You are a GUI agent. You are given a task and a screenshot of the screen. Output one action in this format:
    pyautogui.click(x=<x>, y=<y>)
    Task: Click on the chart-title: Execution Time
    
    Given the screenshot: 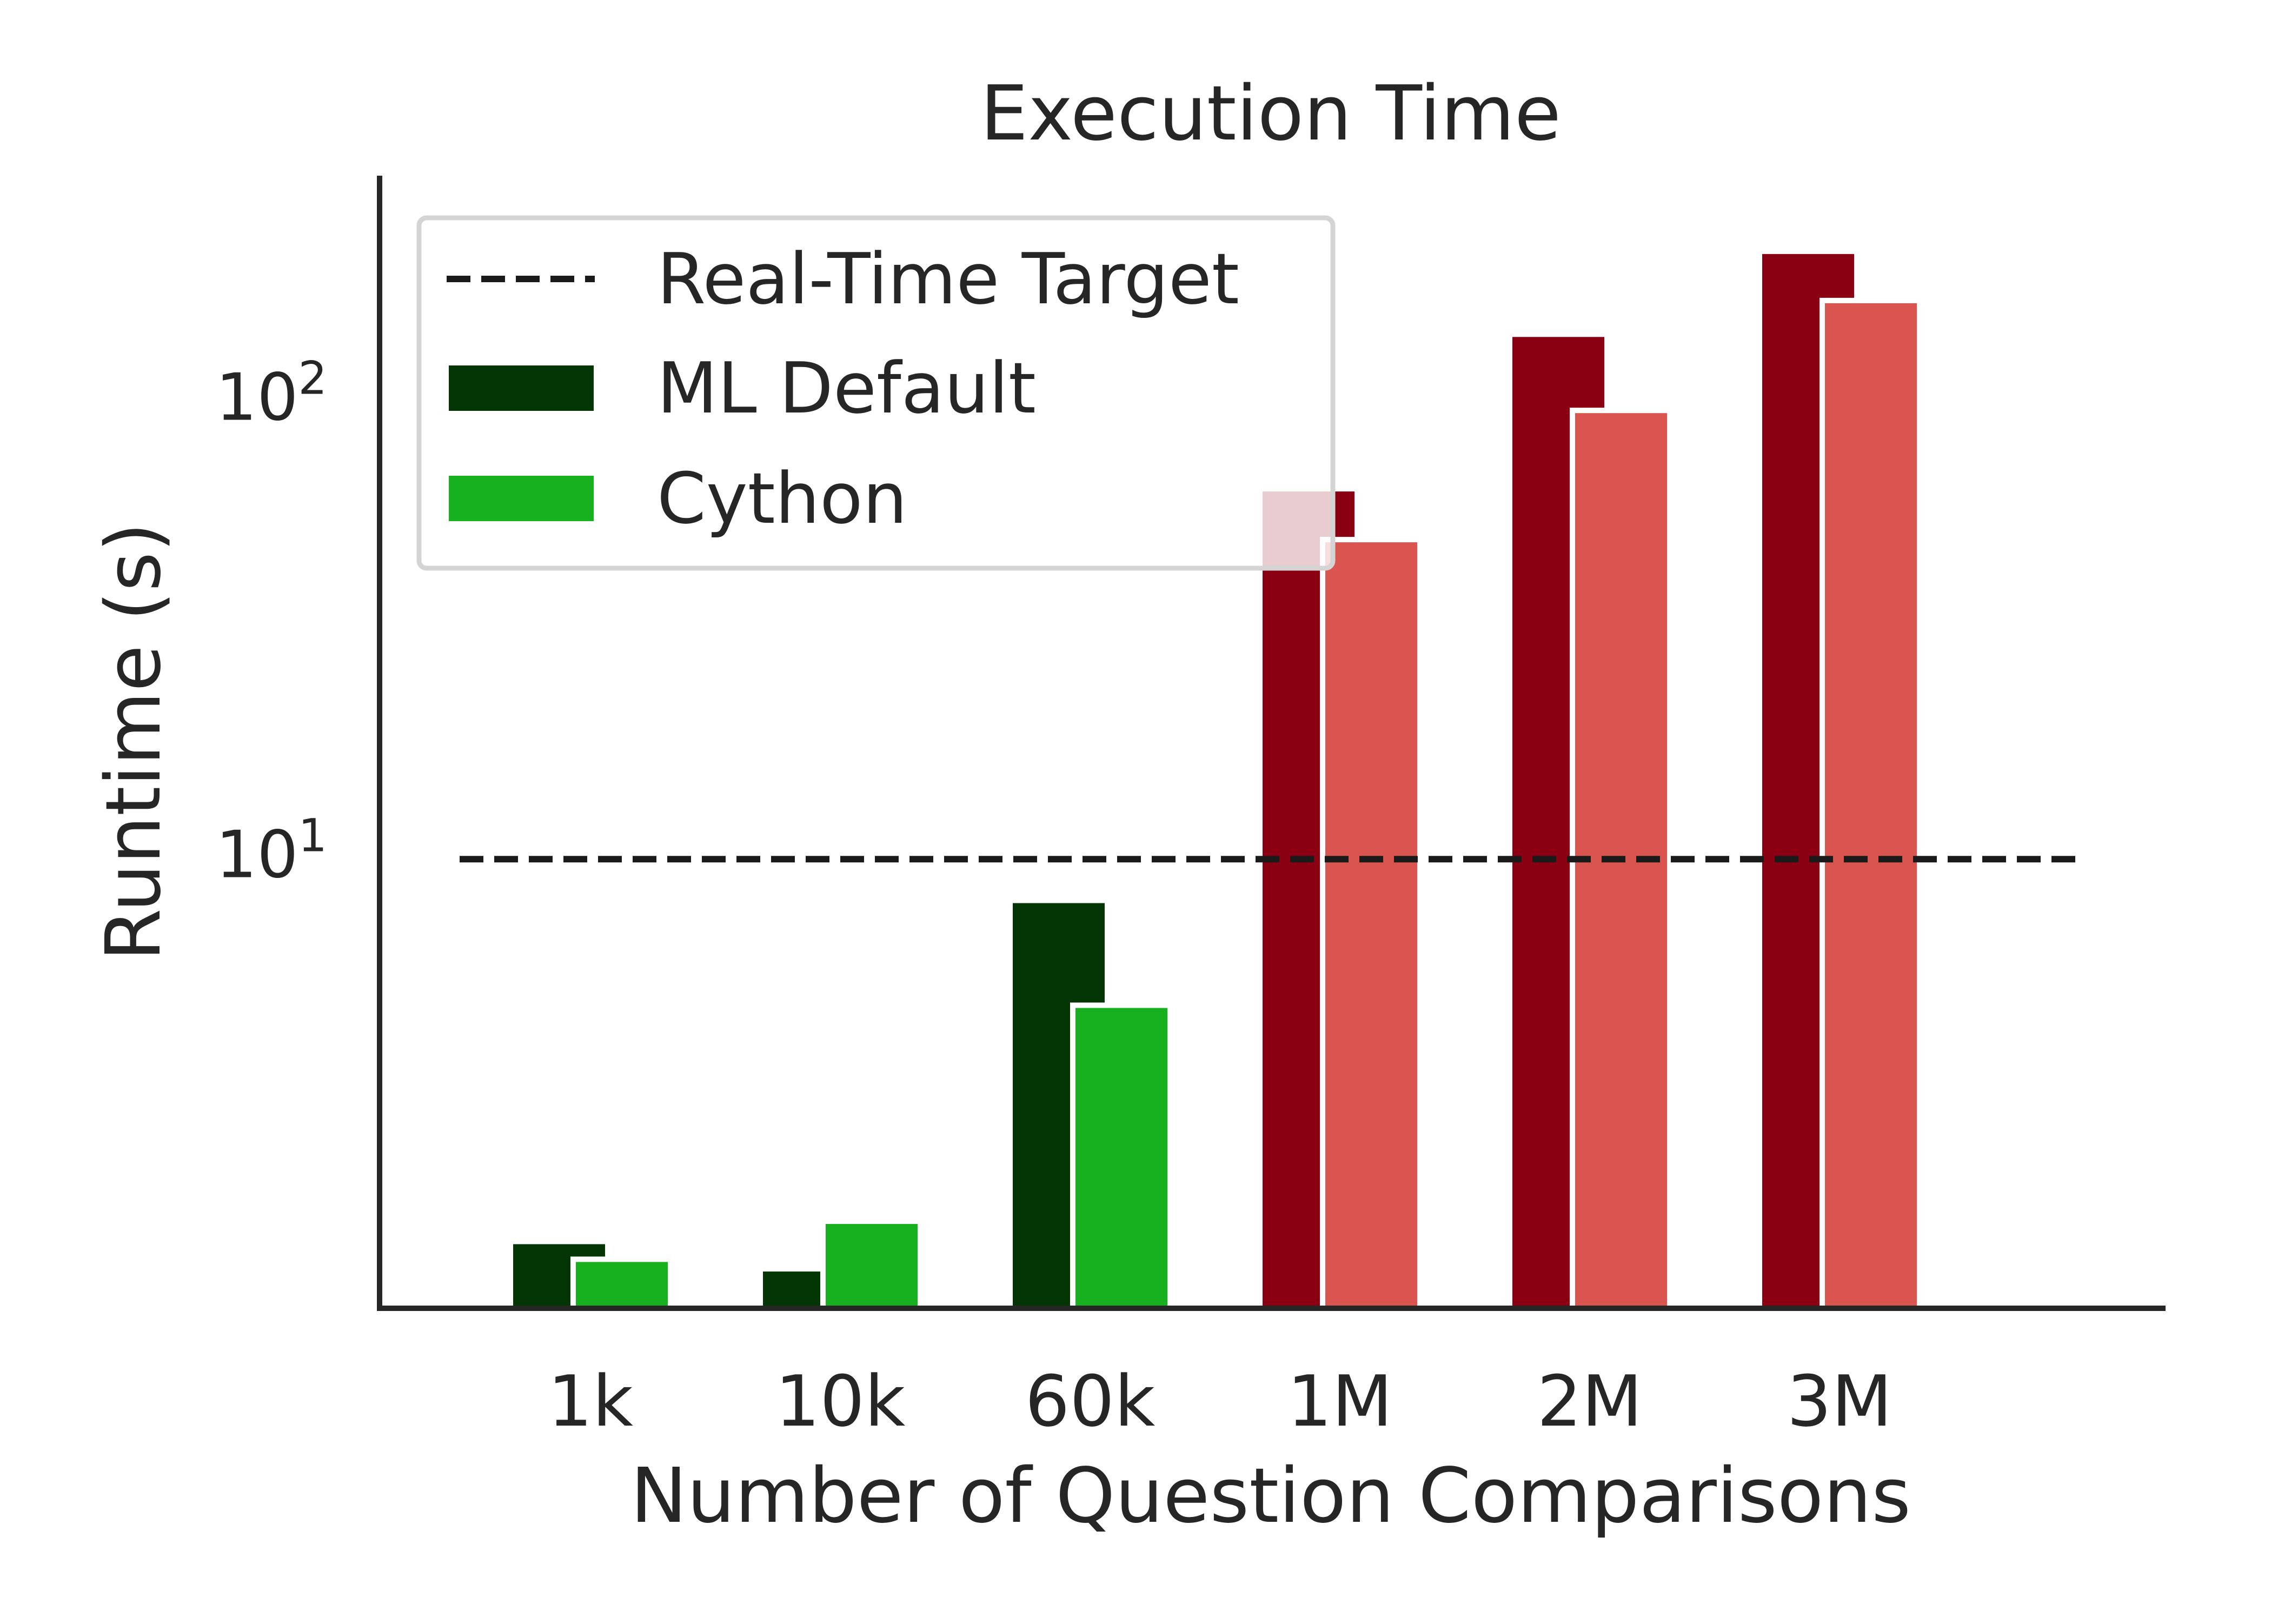 What is the action you would take?
    pyautogui.click(x=1270, y=114)
    